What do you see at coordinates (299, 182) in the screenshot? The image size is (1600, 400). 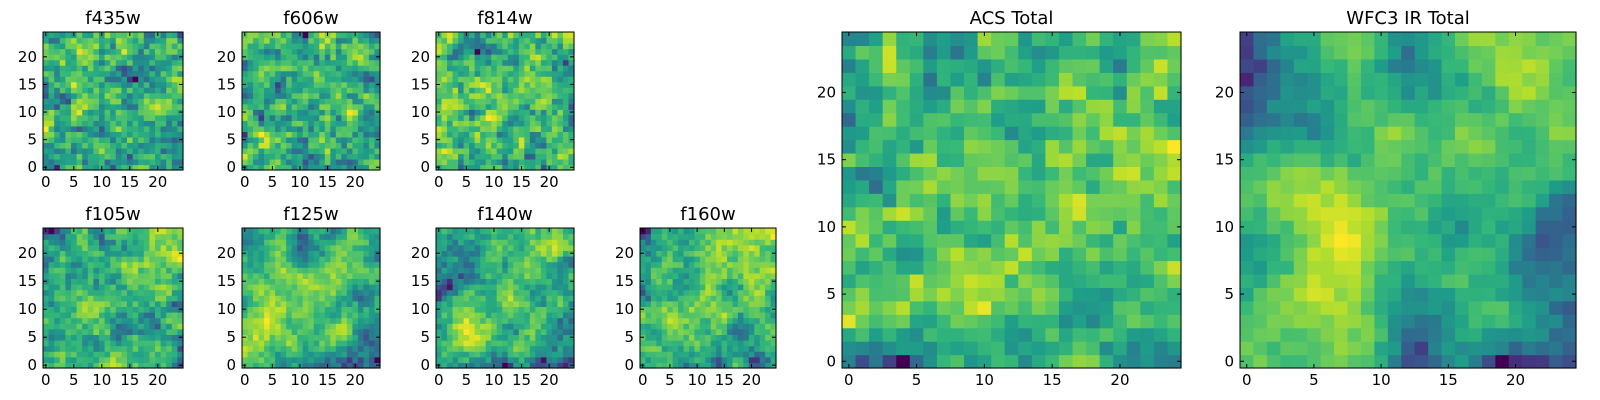 I see `x-tick-label: 10` at bounding box center [299, 182].